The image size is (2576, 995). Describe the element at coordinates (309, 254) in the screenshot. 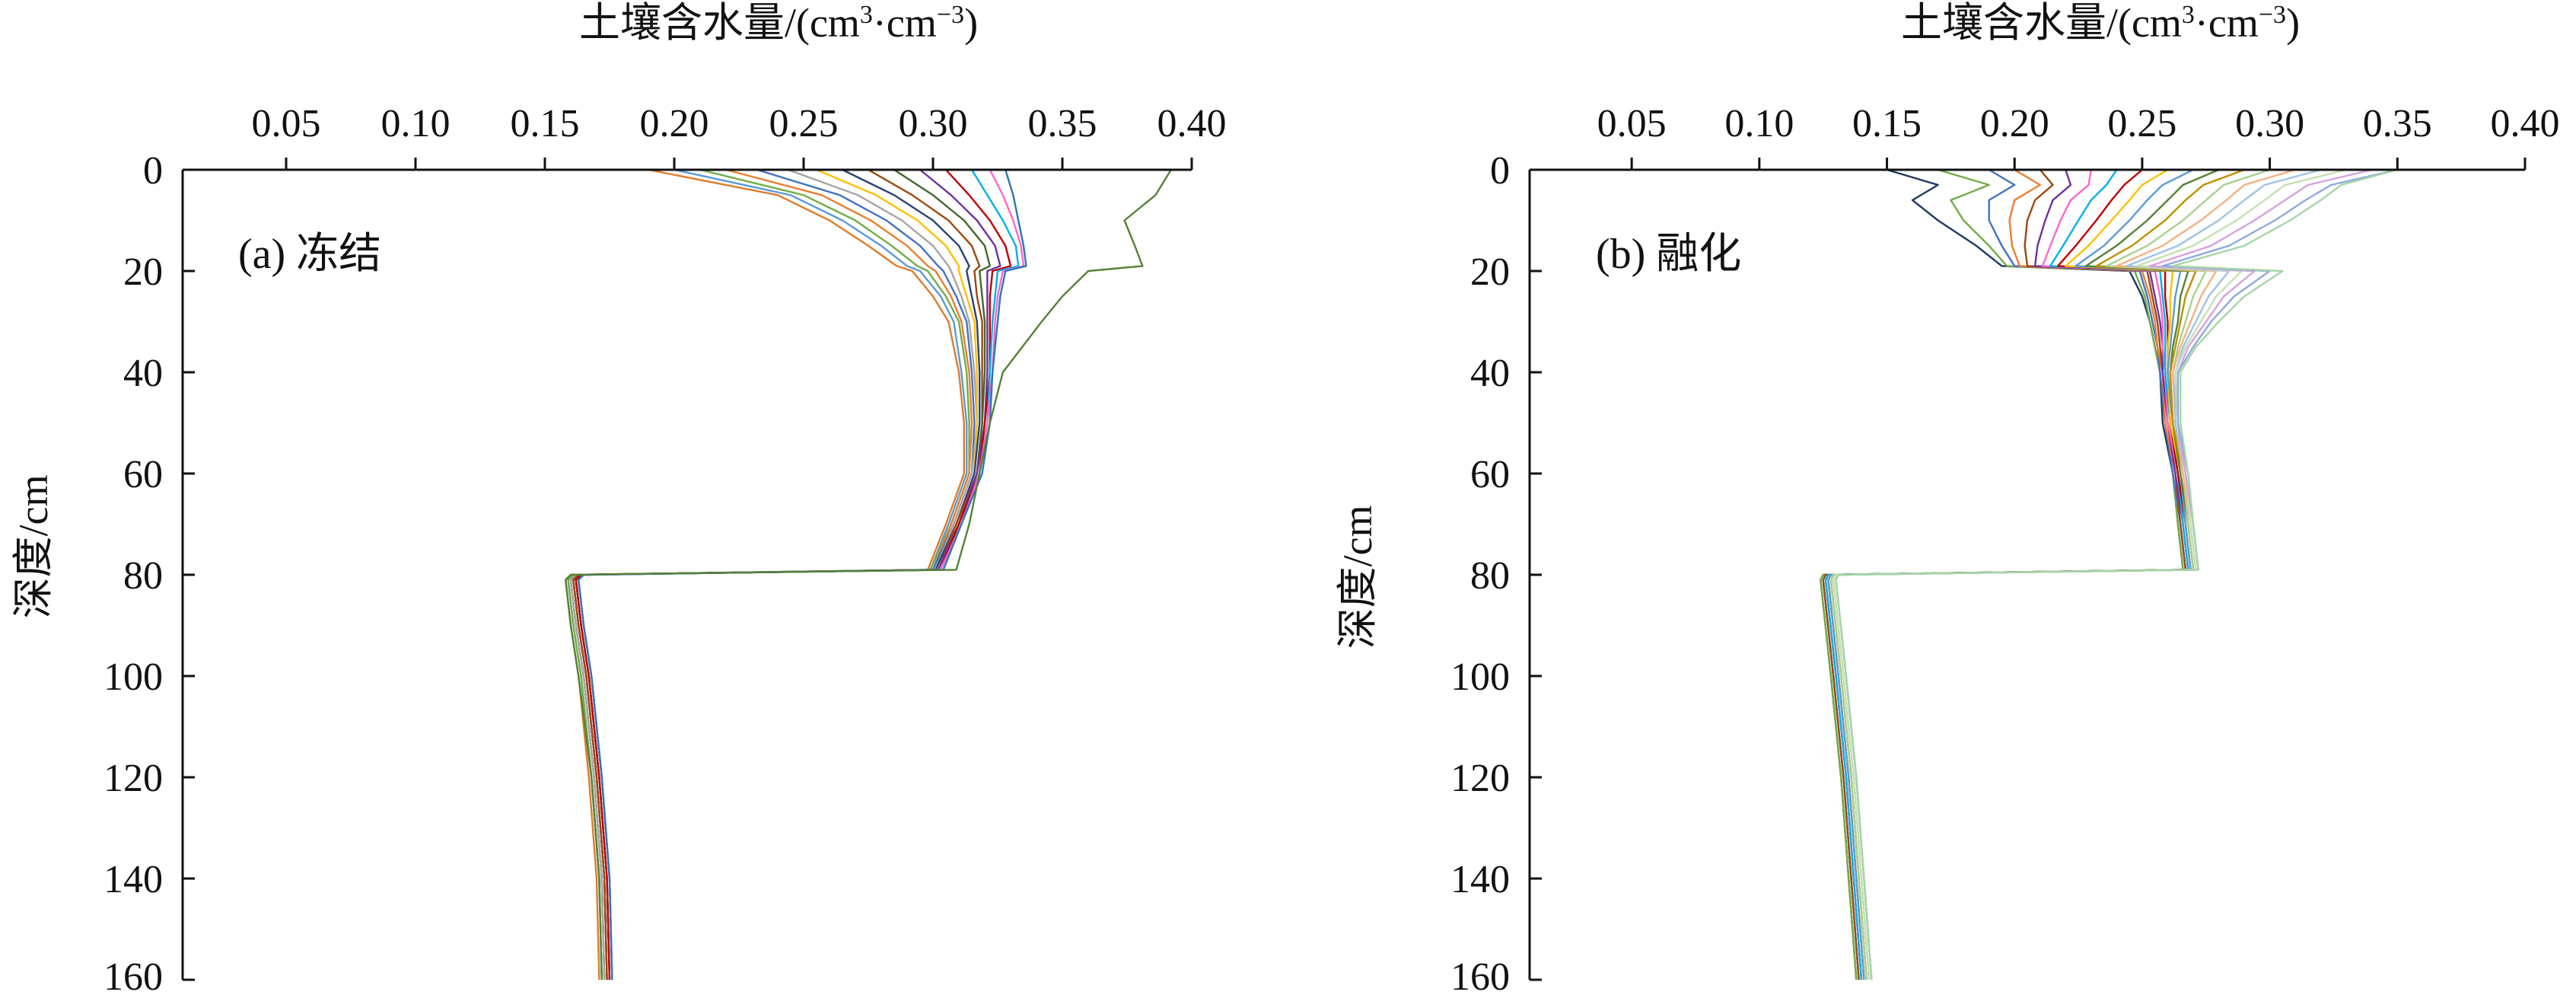

I see `panel-label: (a) 冻结` at that location.